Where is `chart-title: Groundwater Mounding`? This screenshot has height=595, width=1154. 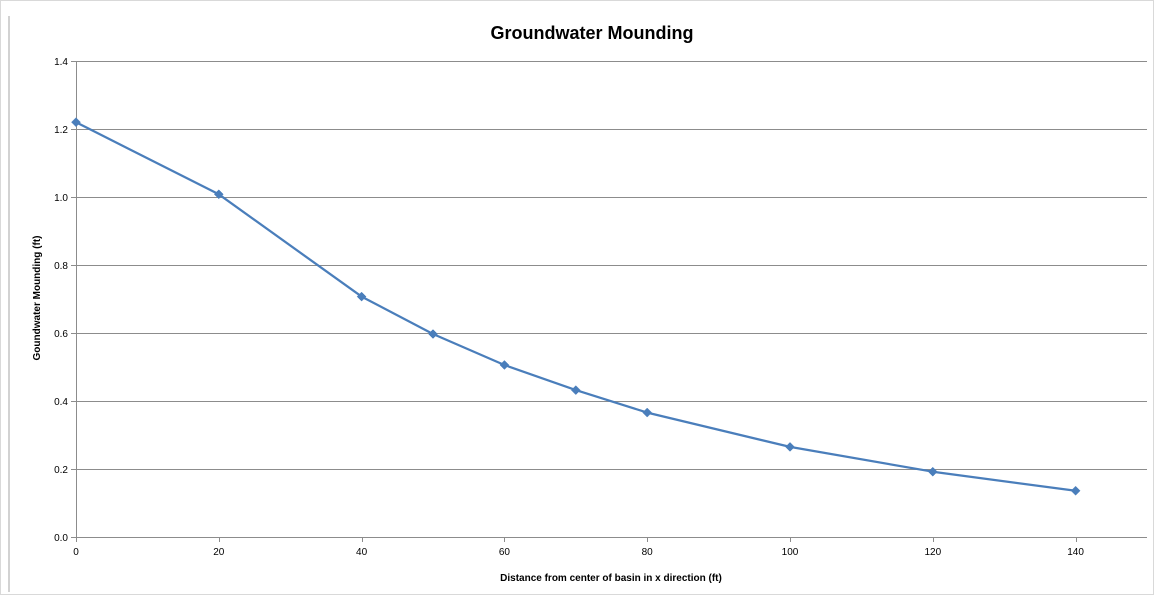 chart-title: Groundwater Mounding is located at coordinates (592, 33).